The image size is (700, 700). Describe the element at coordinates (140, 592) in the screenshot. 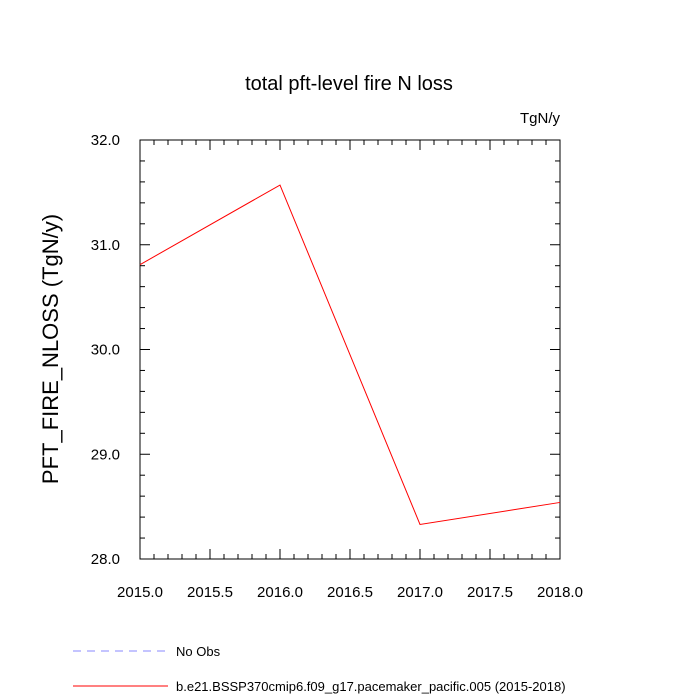

I see `x-tick-label: 2015.0` at that location.